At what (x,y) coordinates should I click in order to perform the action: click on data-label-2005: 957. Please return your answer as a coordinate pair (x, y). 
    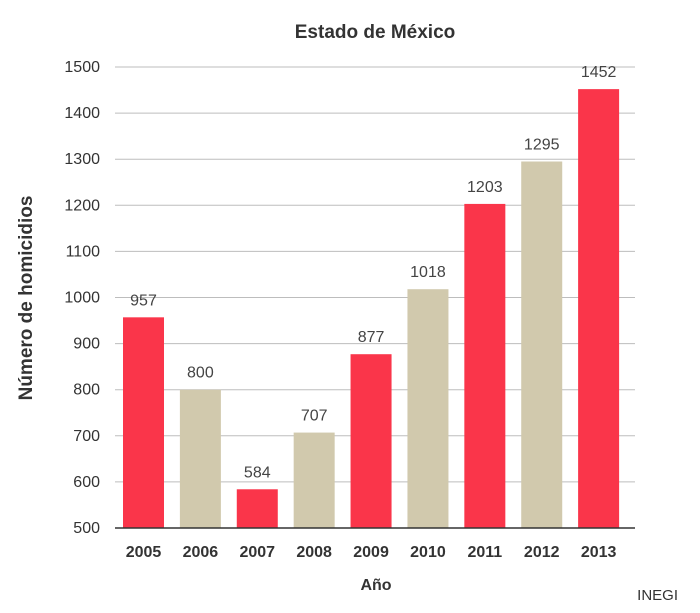
    Looking at the image, I should click on (143, 300).